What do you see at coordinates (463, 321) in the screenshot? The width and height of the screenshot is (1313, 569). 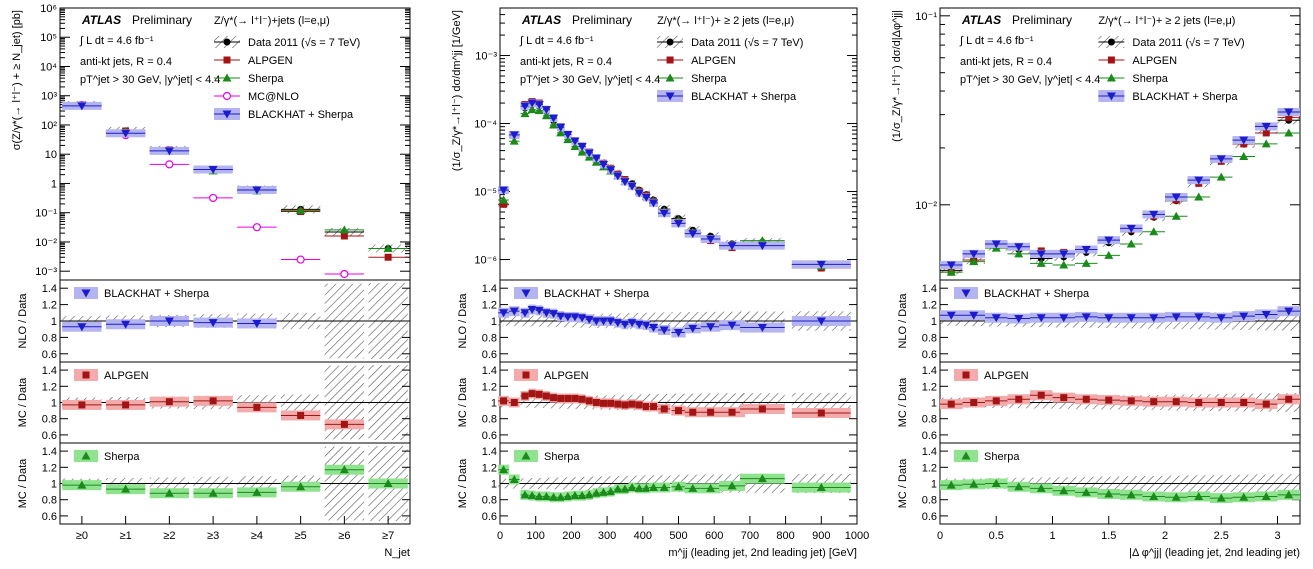 I see `ratio-y-label: NLO / Data` at bounding box center [463, 321].